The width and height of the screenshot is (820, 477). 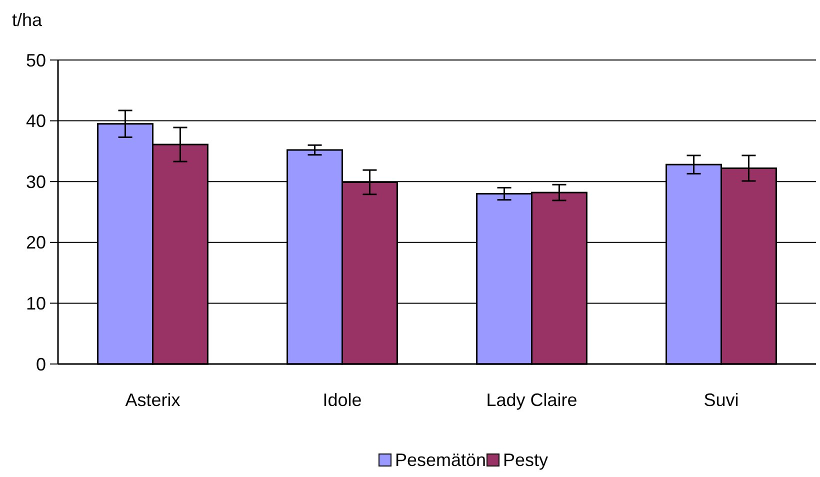 I want to click on y-tick-label: 0, so click(x=41, y=364).